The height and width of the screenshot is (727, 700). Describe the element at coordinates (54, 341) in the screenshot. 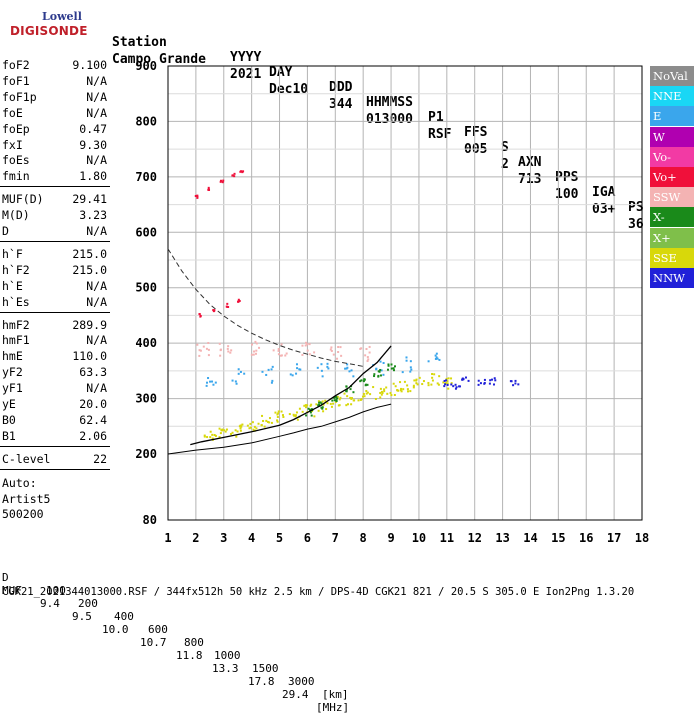

I see `param-row: hmF1 N/A` at that location.